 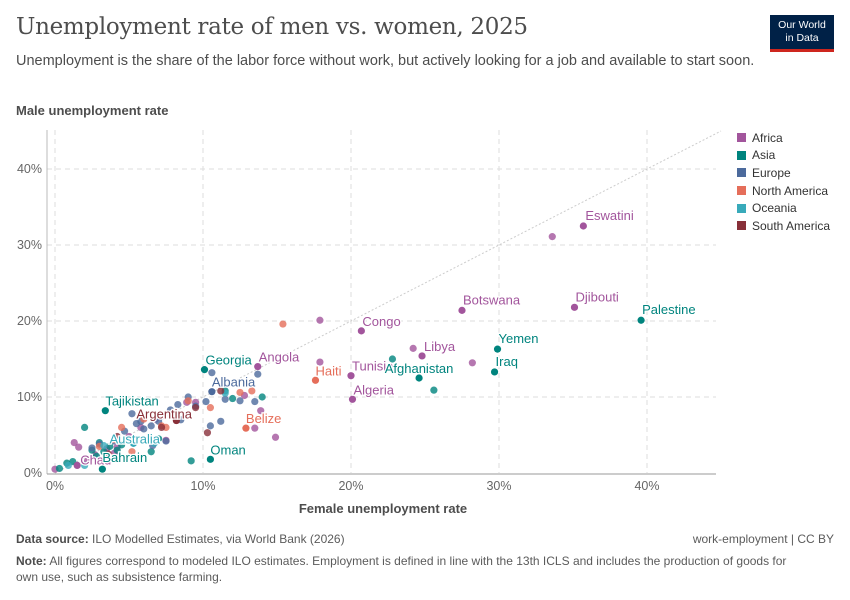 What do you see at coordinates (133, 443) in the screenshot?
I see `data-point-australia` at bounding box center [133, 443].